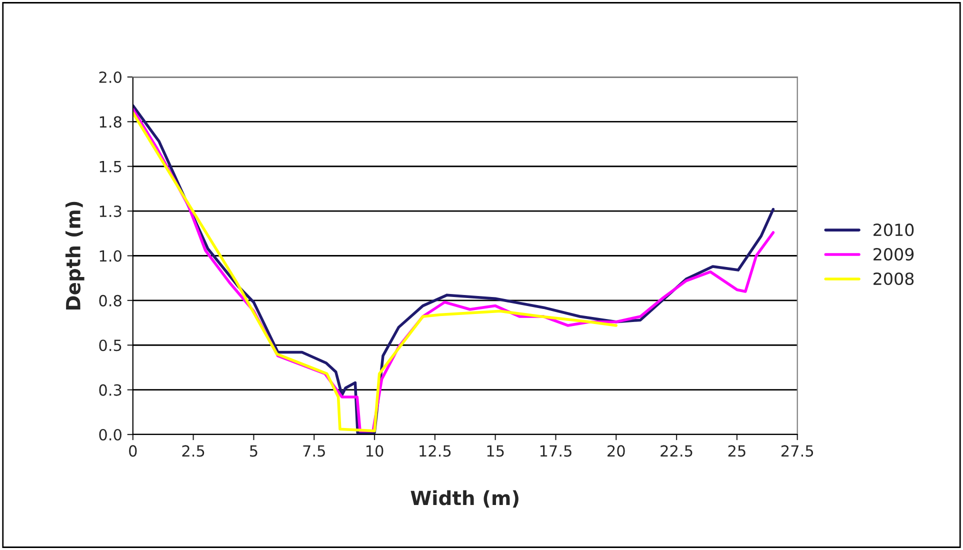 The height and width of the screenshot is (550, 963). Describe the element at coordinates (74, 256) in the screenshot. I see `y-axis-title: Depth (m)` at that location.